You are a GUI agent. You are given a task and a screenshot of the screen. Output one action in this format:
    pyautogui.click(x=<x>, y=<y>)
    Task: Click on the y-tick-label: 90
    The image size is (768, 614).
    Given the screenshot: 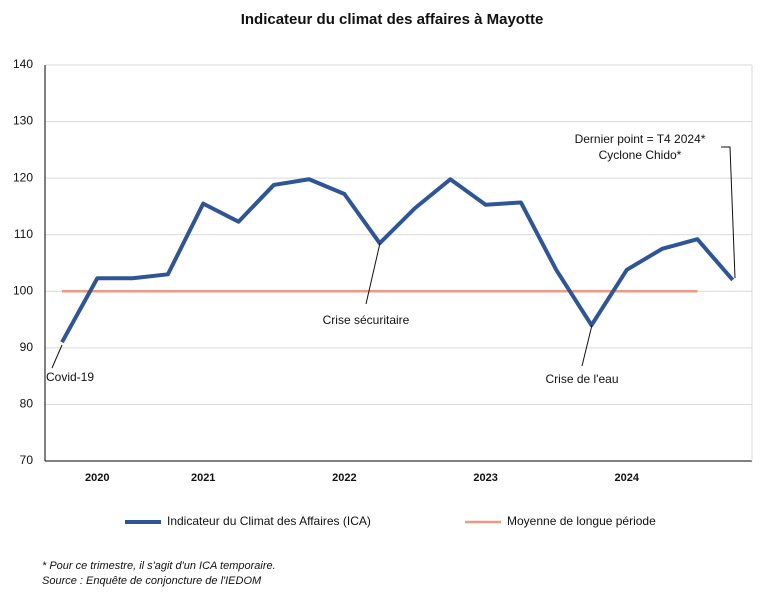 What is the action you would take?
    pyautogui.click(x=27, y=347)
    